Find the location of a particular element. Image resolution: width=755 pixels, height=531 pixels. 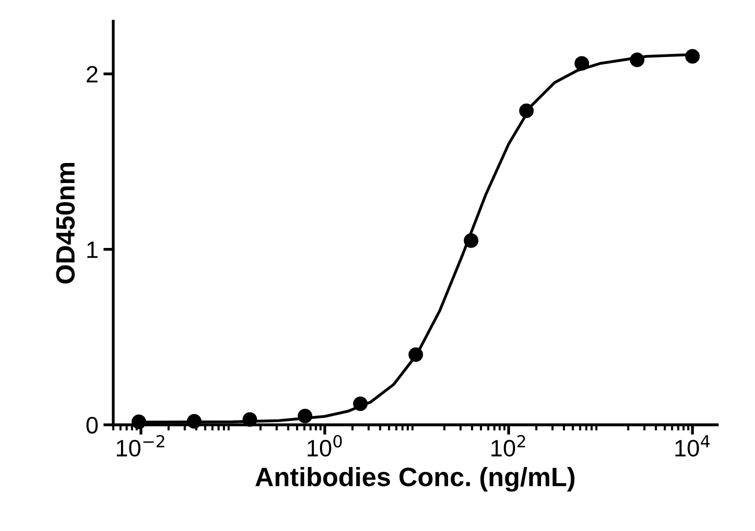

y-tick-label: 2 is located at coordinates (92, 74).